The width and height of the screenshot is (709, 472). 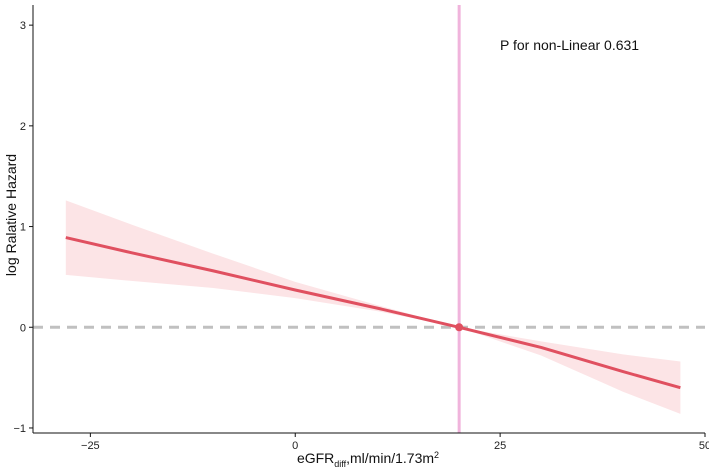 I want to click on nonlinear-p-annotation: P for non-Linear 0.631, so click(x=569, y=45).